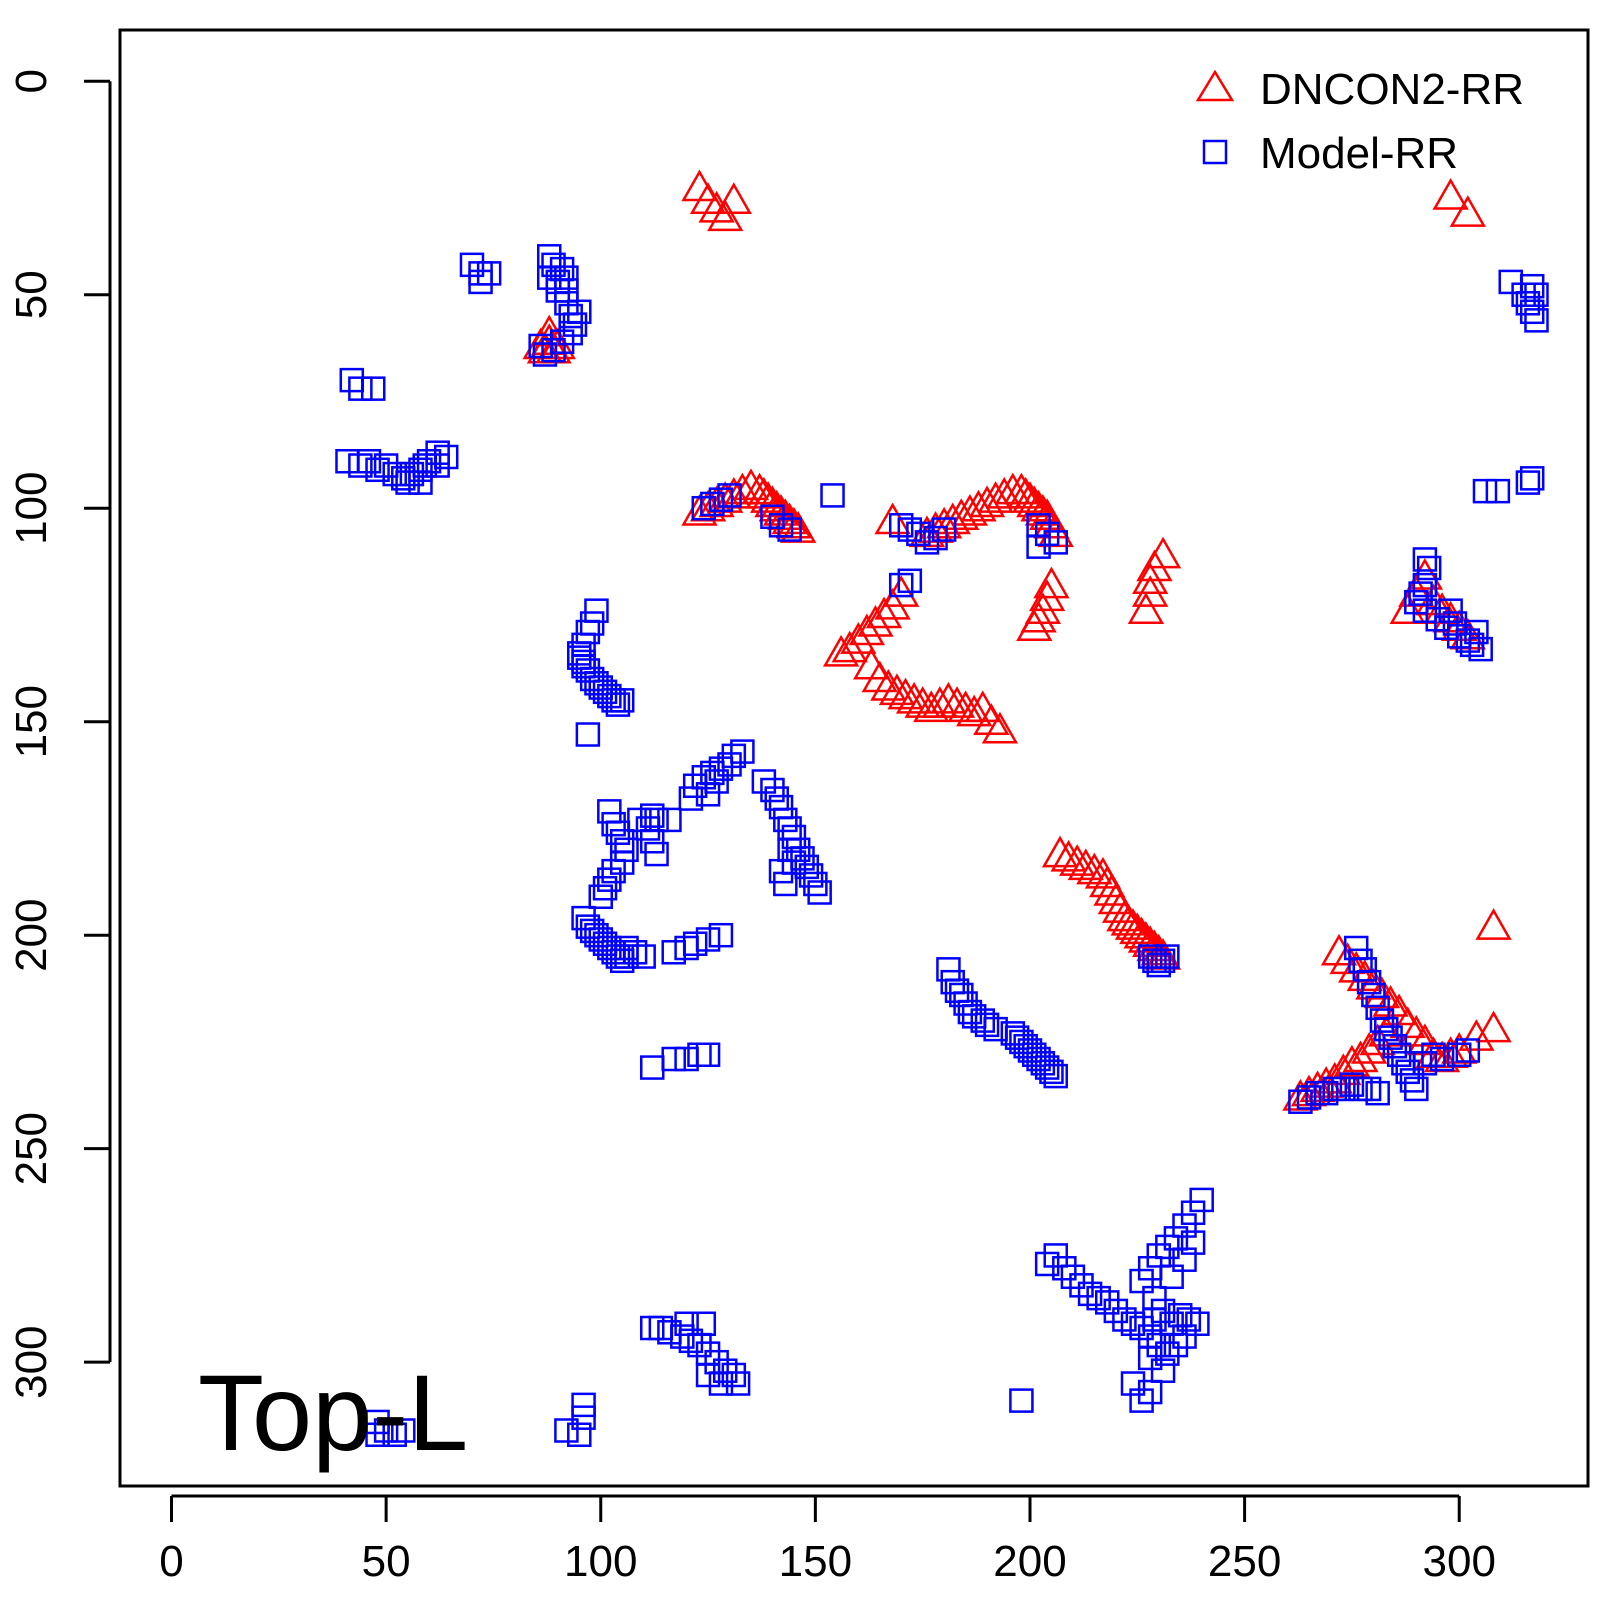  I want to click on legend-marker-square, so click(1215, 152).